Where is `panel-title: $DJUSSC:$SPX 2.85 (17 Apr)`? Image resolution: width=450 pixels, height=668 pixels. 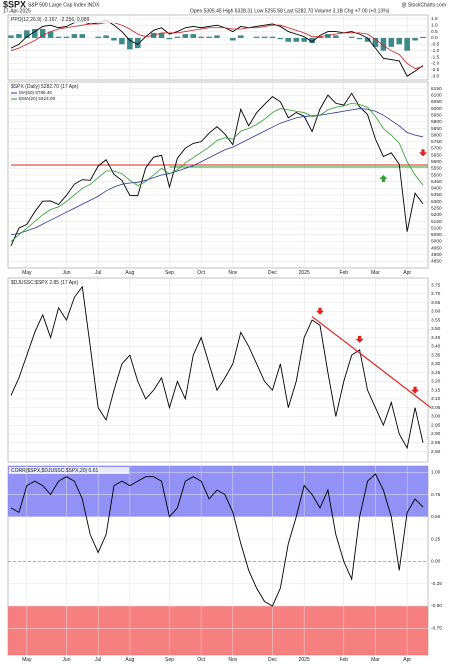
panel-title: $DJUSSC:$SPX 2.85 (17 Apr) is located at coordinates (45, 283).